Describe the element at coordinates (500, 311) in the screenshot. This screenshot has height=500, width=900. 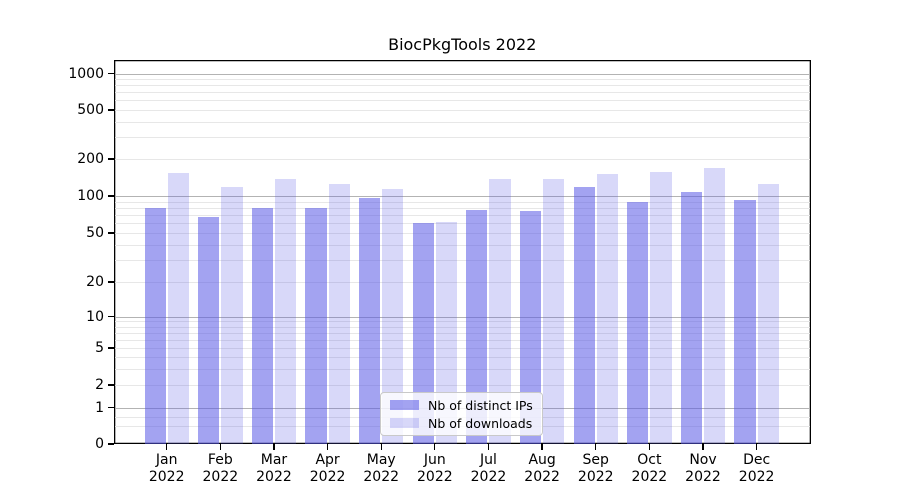
I see `bar-downloads-jul` at that location.